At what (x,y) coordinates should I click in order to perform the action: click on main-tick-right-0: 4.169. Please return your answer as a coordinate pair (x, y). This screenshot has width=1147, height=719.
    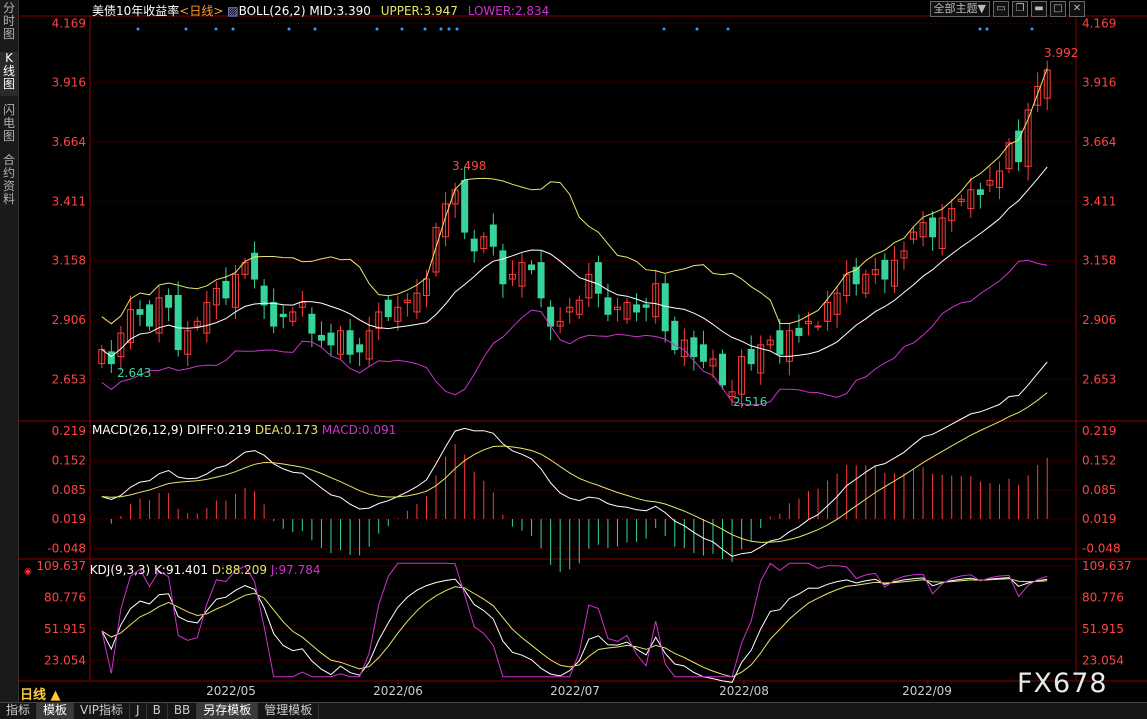
    Looking at the image, I should click on (1099, 23).